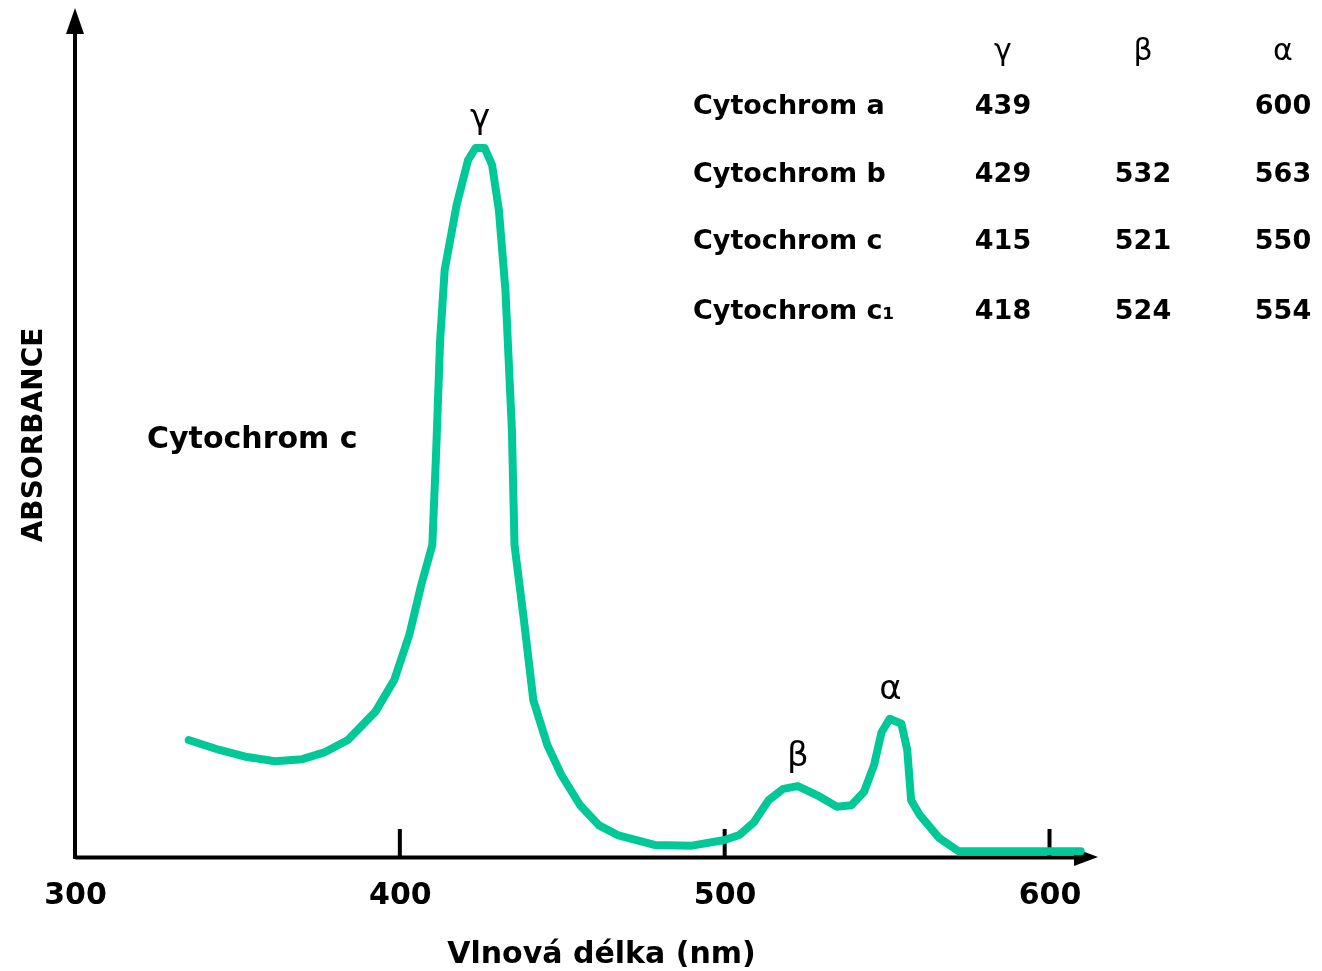  What do you see at coordinates (1283, 239) in the screenshot?
I see `text: 550` at bounding box center [1283, 239].